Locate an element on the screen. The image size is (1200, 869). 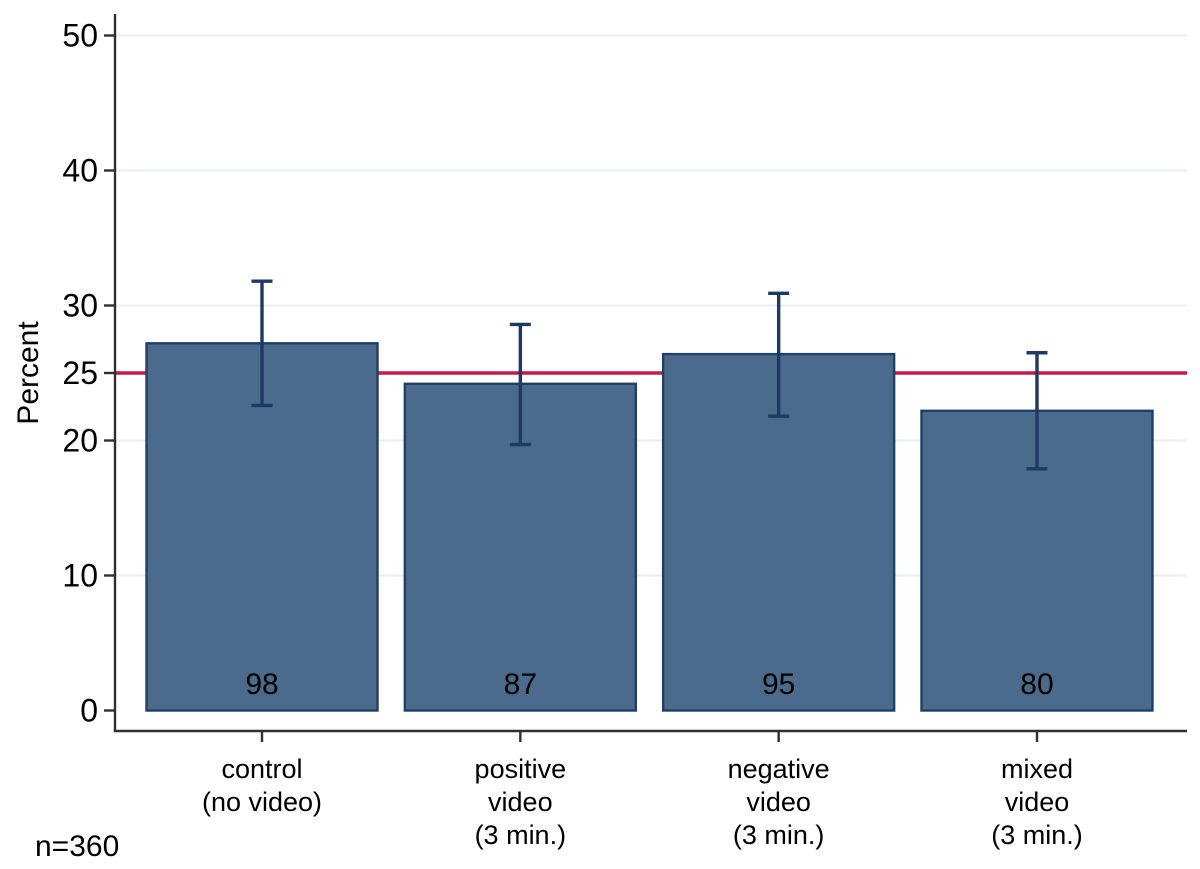
bar-count-label-positive-video: 87 is located at coordinates (520, 684).